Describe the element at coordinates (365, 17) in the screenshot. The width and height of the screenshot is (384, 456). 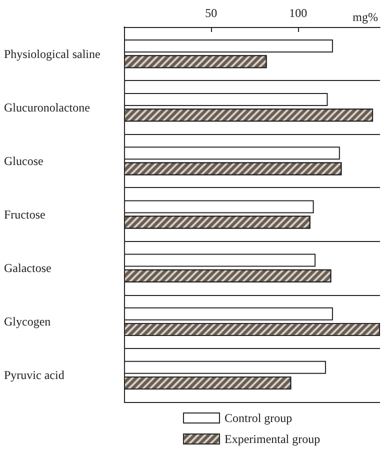
I see `x-axis-title: mg%` at that location.